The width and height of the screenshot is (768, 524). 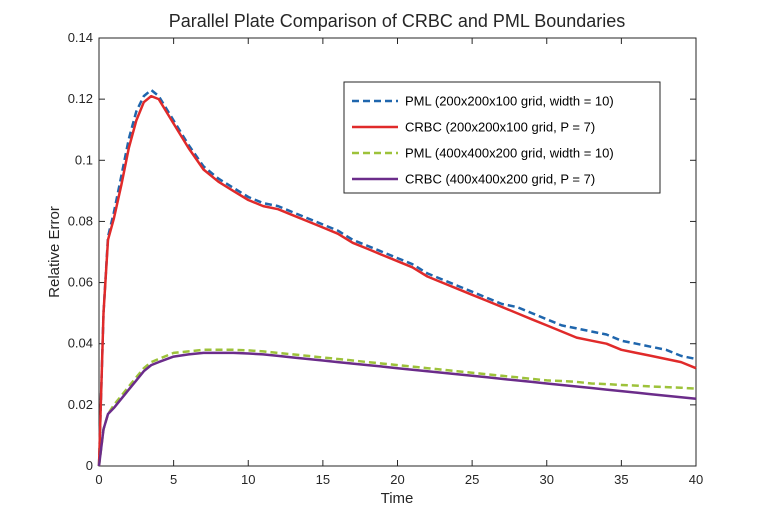 I want to click on y-tick-label: 0.08, so click(x=80, y=220).